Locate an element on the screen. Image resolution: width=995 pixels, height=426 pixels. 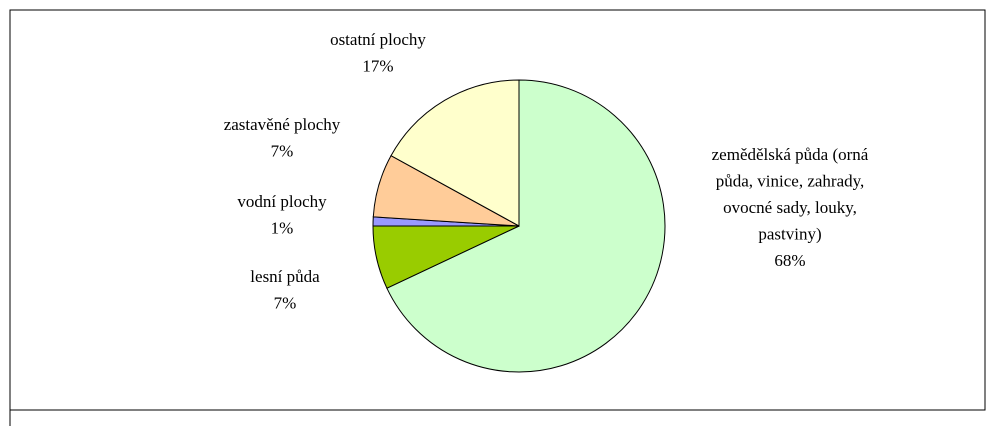
slice-label: zastavěné plochy is located at coordinates (282, 124).